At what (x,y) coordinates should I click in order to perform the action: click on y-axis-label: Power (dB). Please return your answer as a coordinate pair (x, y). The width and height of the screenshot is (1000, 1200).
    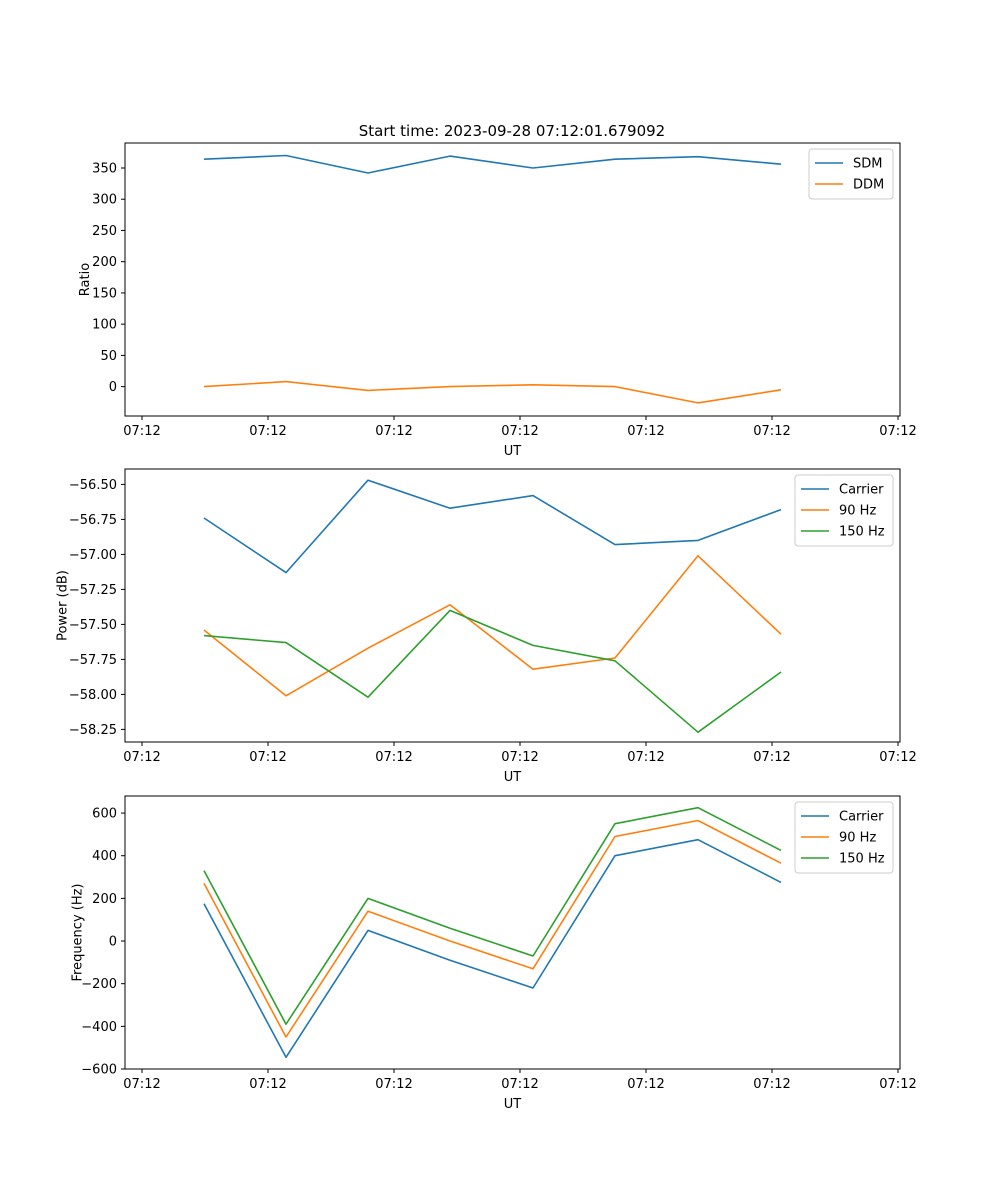
    Looking at the image, I should click on (63, 605).